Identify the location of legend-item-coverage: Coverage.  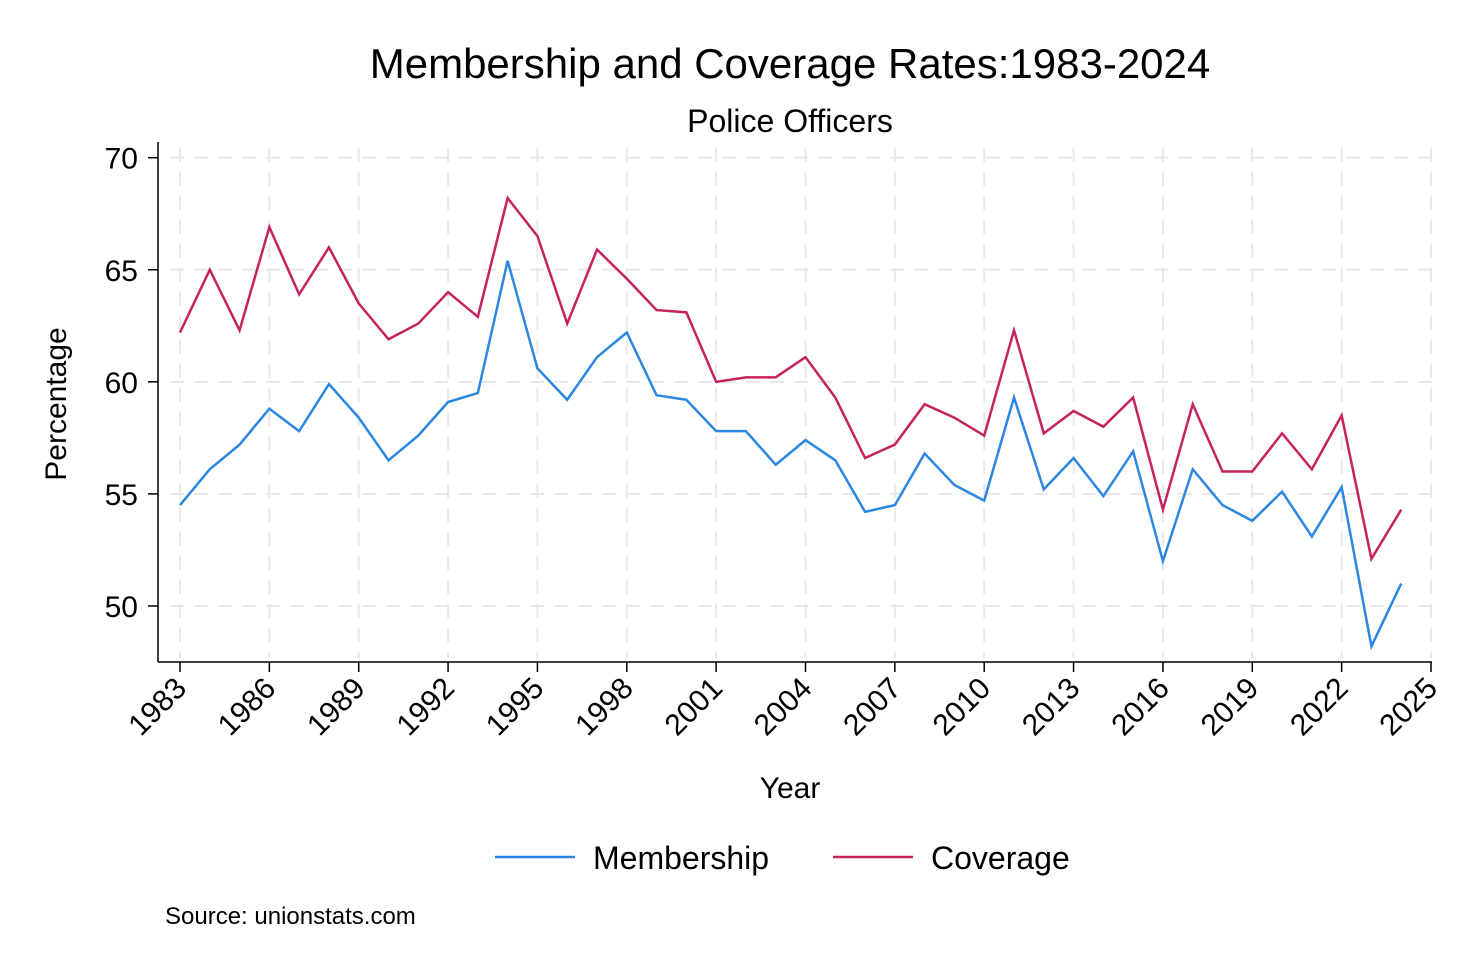
(951, 858).